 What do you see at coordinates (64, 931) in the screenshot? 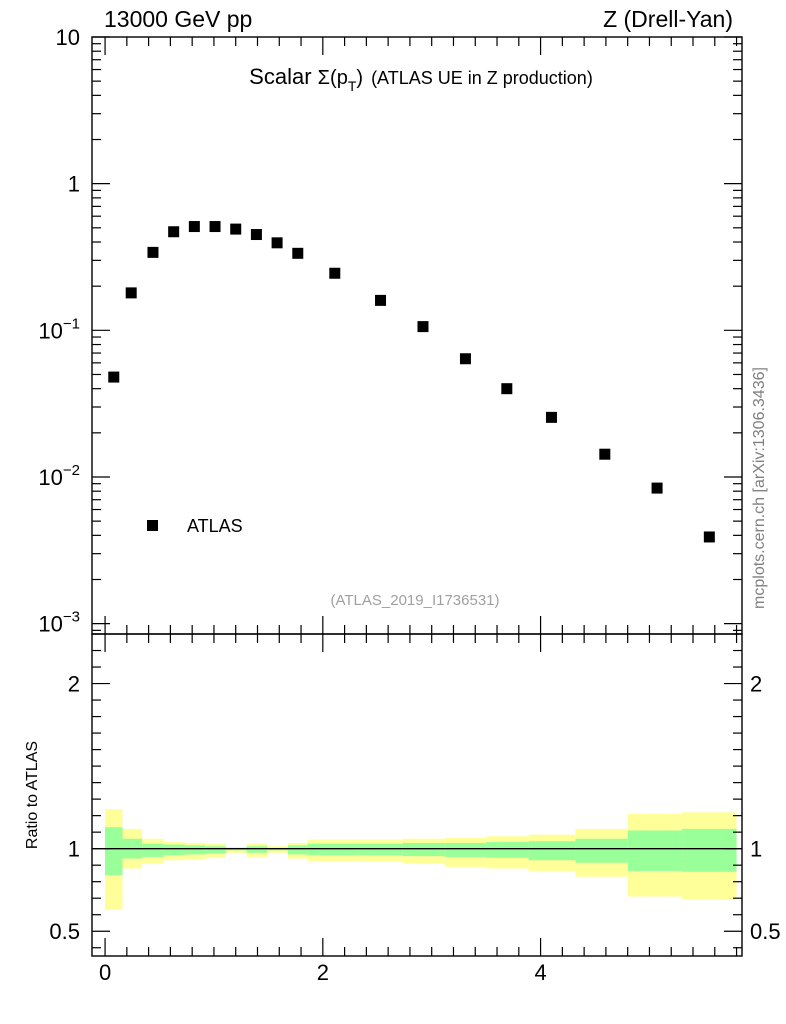
I see `ratio-y-tick-label: 0.5` at bounding box center [64, 931].